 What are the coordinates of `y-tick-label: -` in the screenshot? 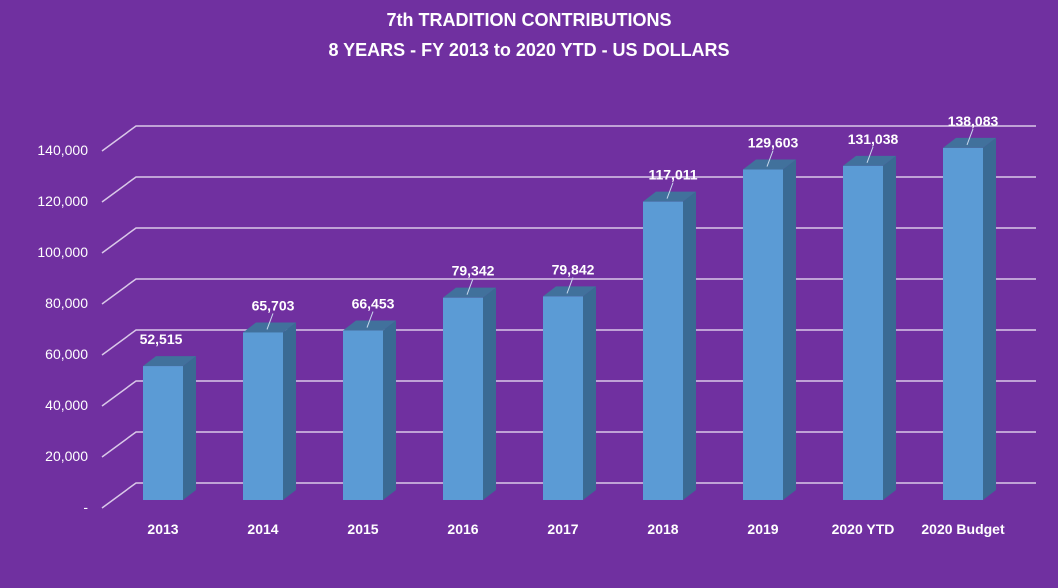 It's located at (85, 507).